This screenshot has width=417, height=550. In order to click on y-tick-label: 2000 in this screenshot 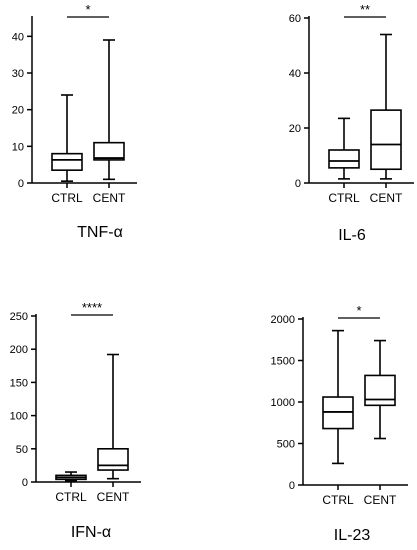, I will do `click(283, 320)`.